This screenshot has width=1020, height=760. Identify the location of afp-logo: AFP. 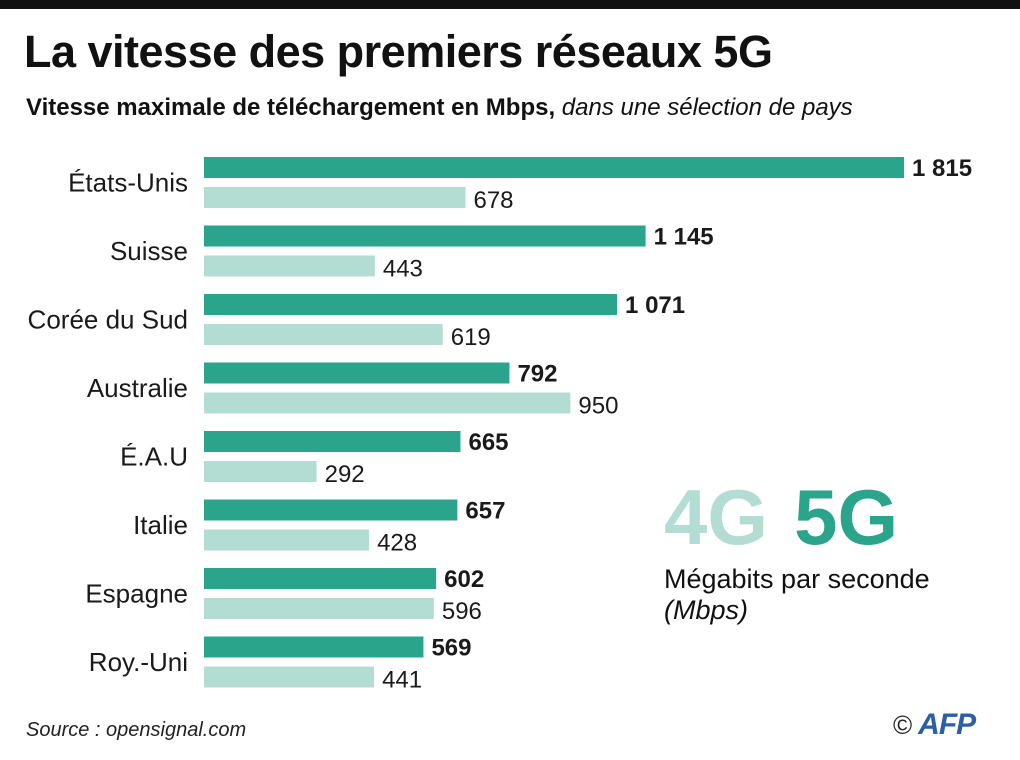
(947, 724).